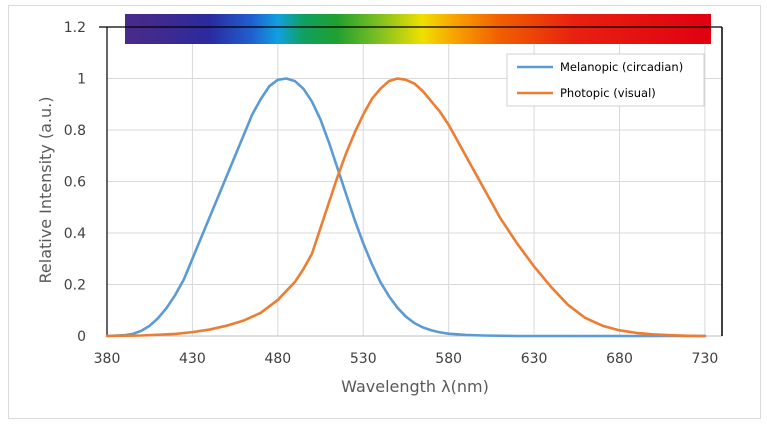  Describe the element at coordinates (448, 359) in the screenshot. I see `x-tick-label-580: 580` at that location.